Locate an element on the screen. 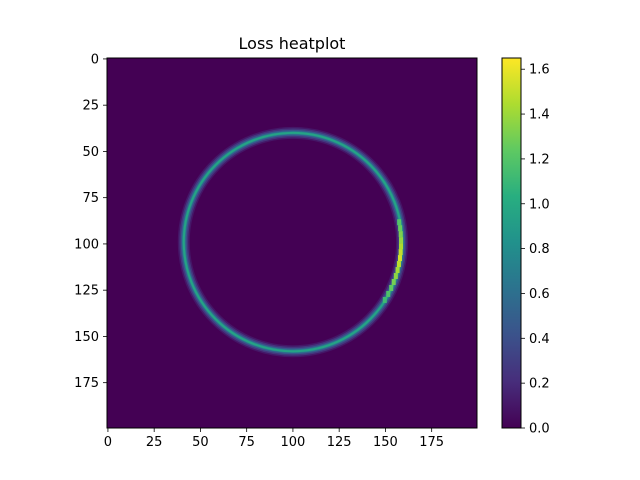 This screenshot has width=640, height=480. y-tick-label: 0 is located at coordinates (95, 59).